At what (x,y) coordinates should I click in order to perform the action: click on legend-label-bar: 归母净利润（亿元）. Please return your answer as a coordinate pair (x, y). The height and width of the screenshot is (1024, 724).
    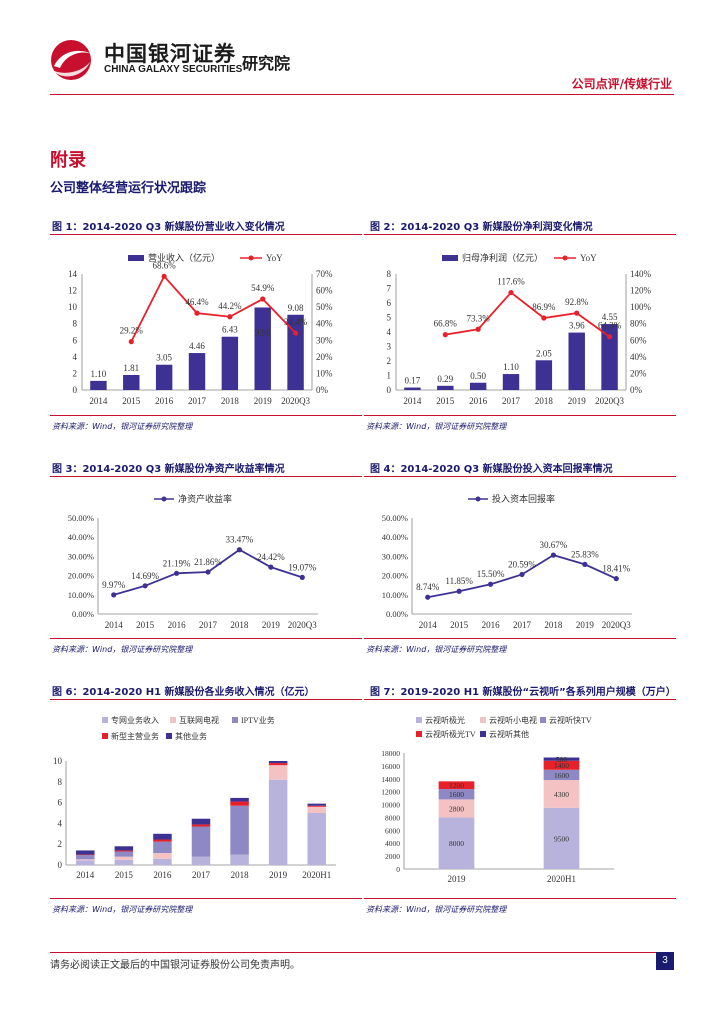
    Looking at the image, I should click on (502, 257).